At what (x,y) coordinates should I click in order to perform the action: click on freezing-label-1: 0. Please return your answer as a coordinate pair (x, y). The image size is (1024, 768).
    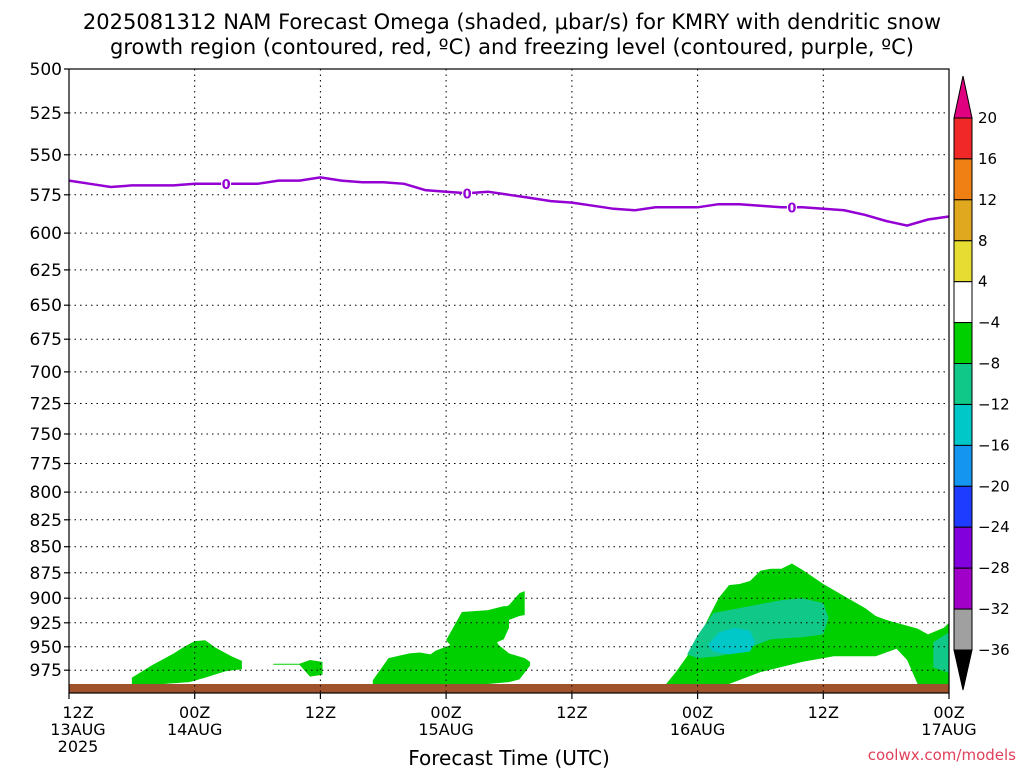
    Looking at the image, I should click on (467, 194).